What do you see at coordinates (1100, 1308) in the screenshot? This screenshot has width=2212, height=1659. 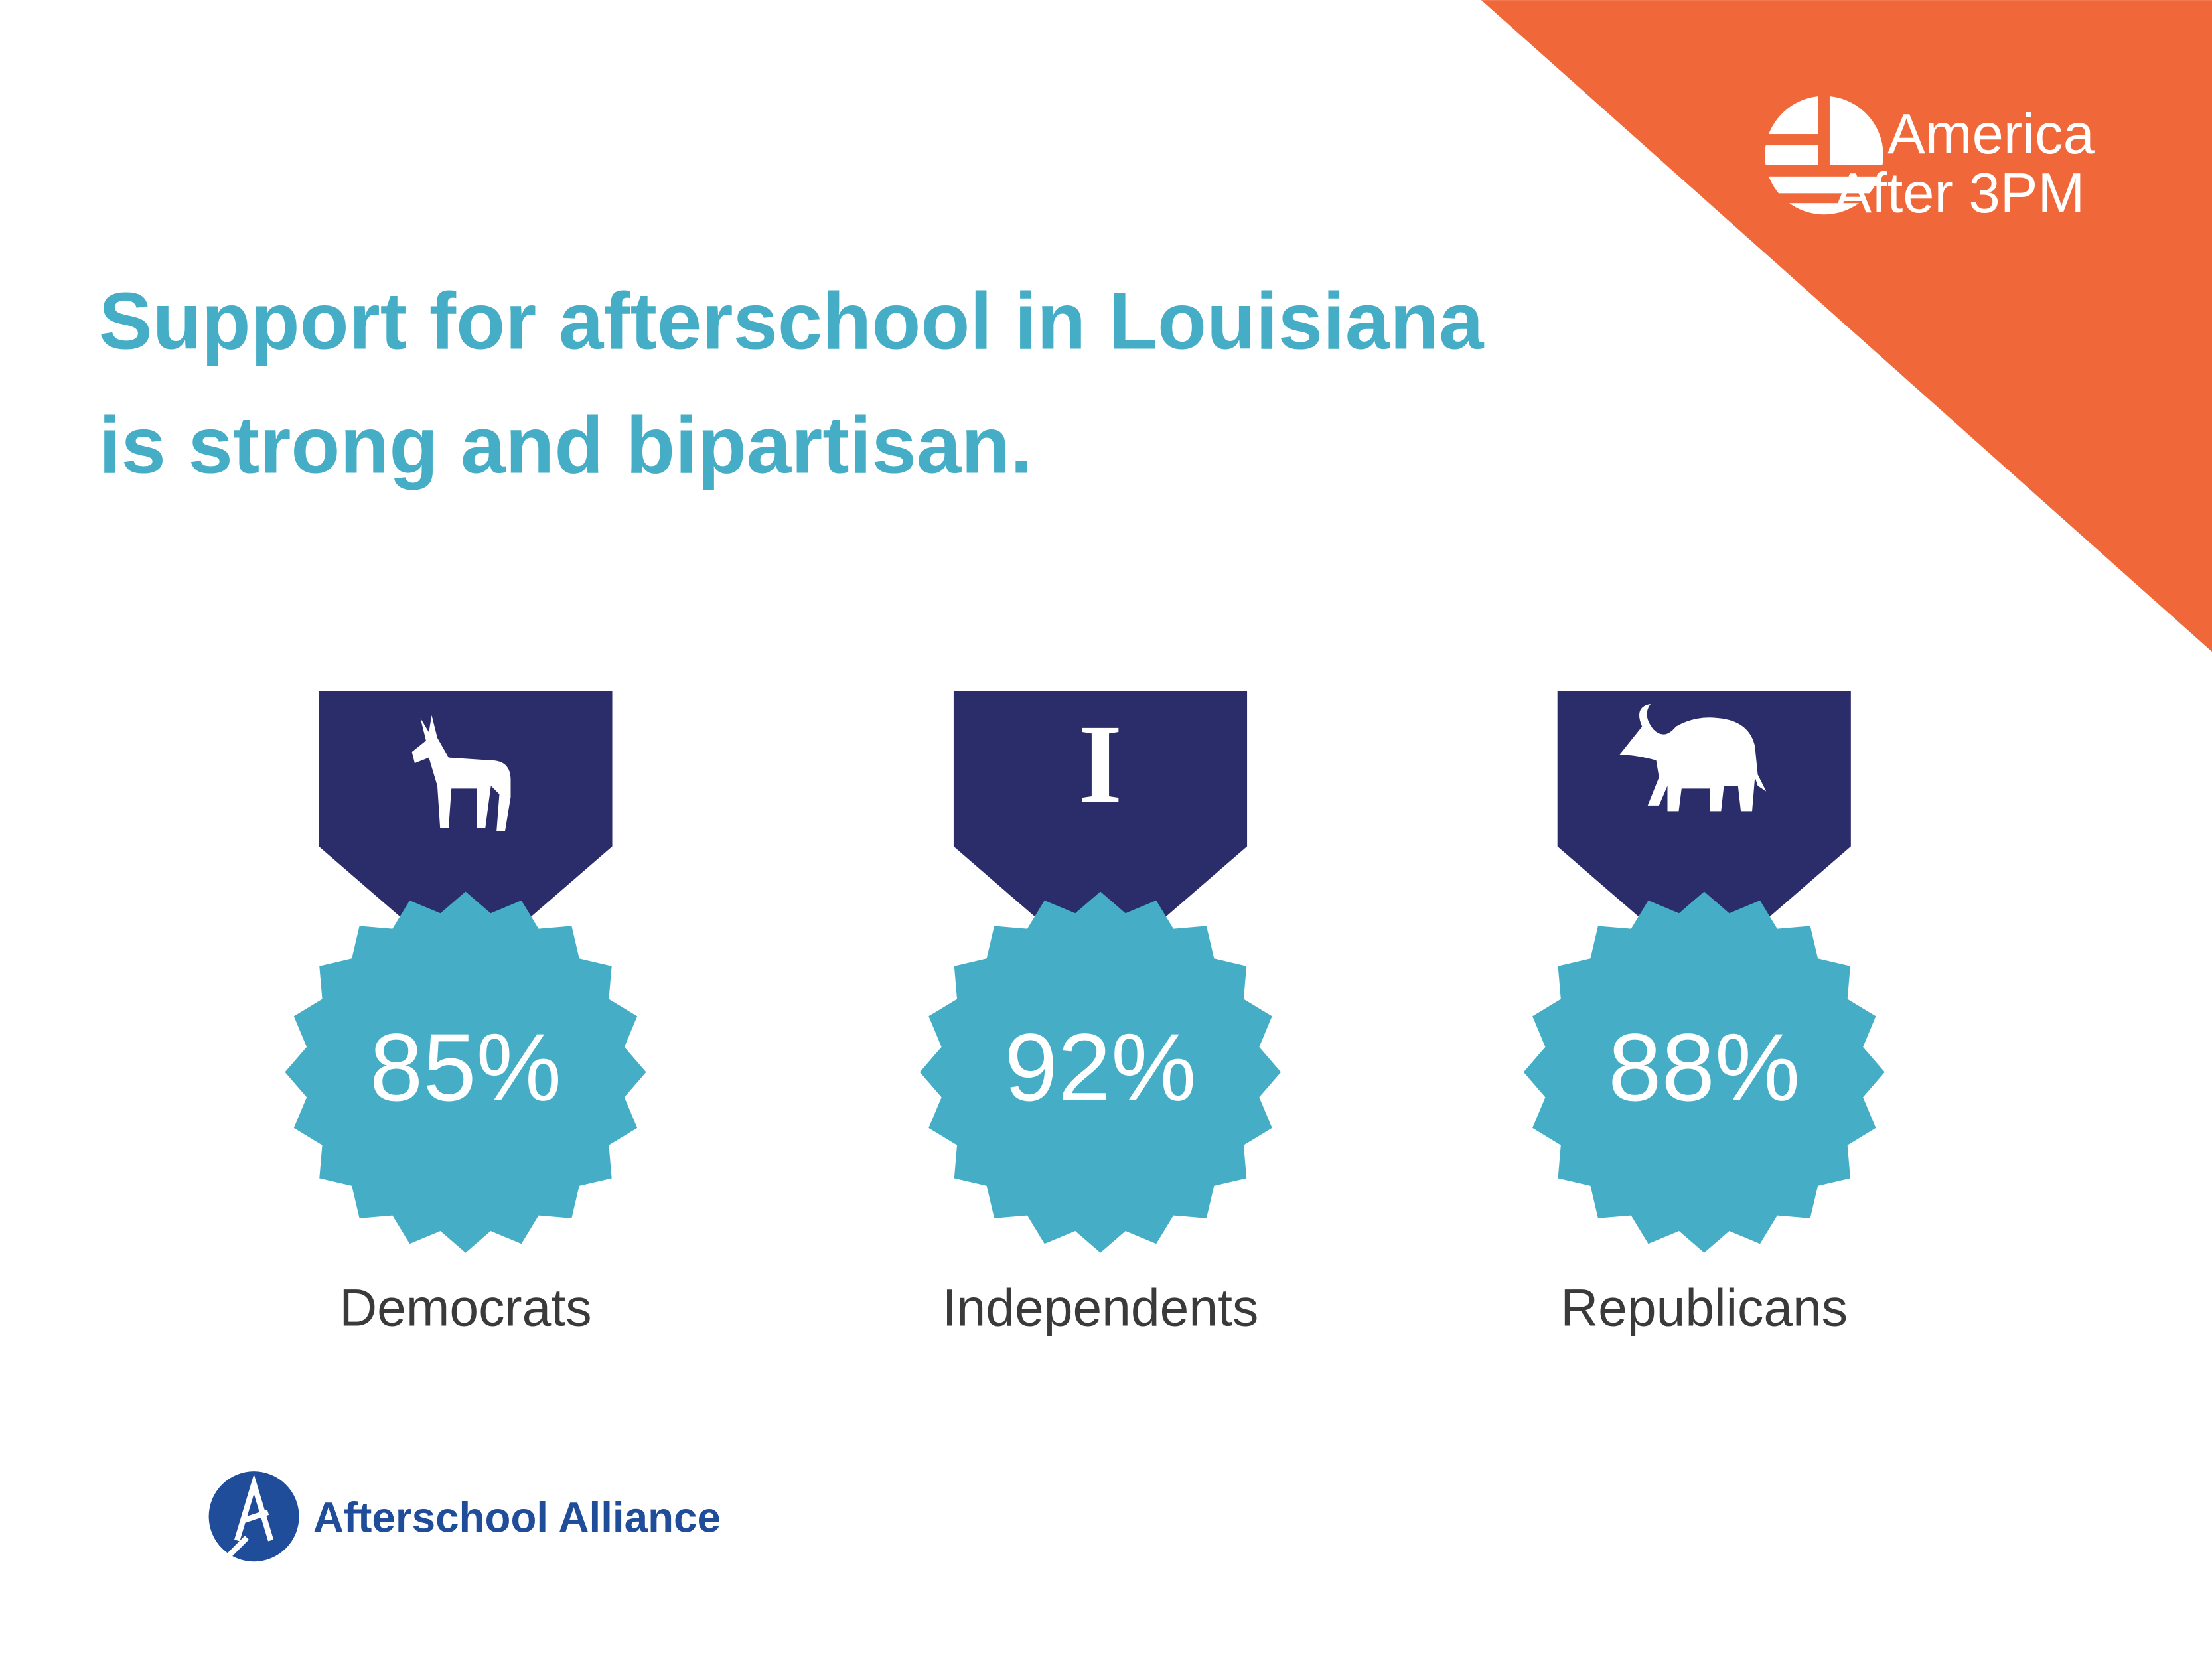 I see `badge-label: Independents` at bounding box center [1100, 1308].